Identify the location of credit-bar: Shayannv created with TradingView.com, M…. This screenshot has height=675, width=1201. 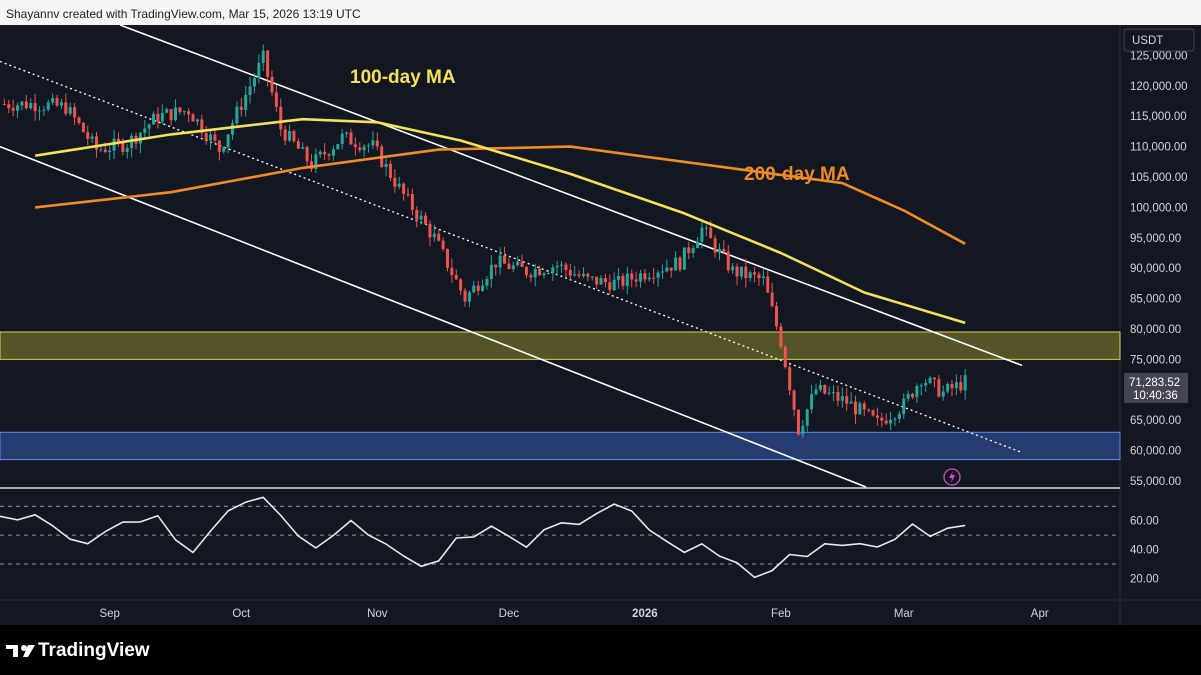
(600, 12).